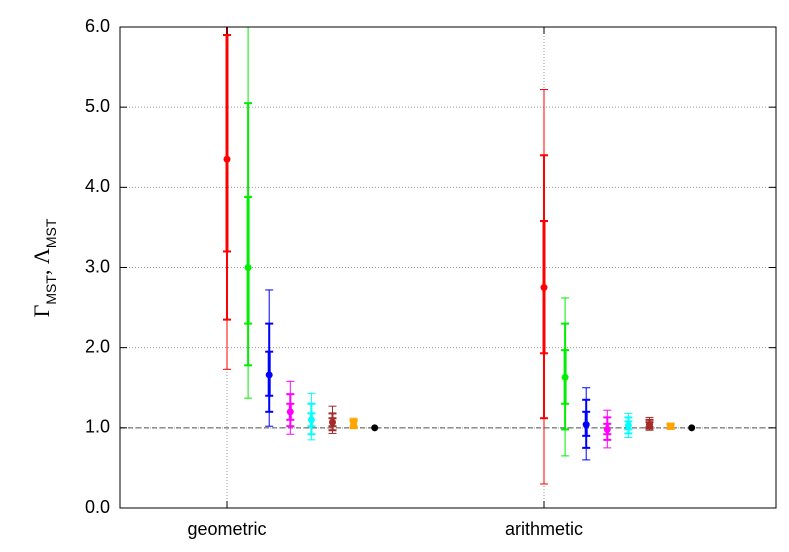 Image resolution: width=789 pixels, height=552 pixels. What do you see at coordinates (226, 529) in the screenshot?
I see `x-tick-label: geometric` at bounding box center [226, 529].